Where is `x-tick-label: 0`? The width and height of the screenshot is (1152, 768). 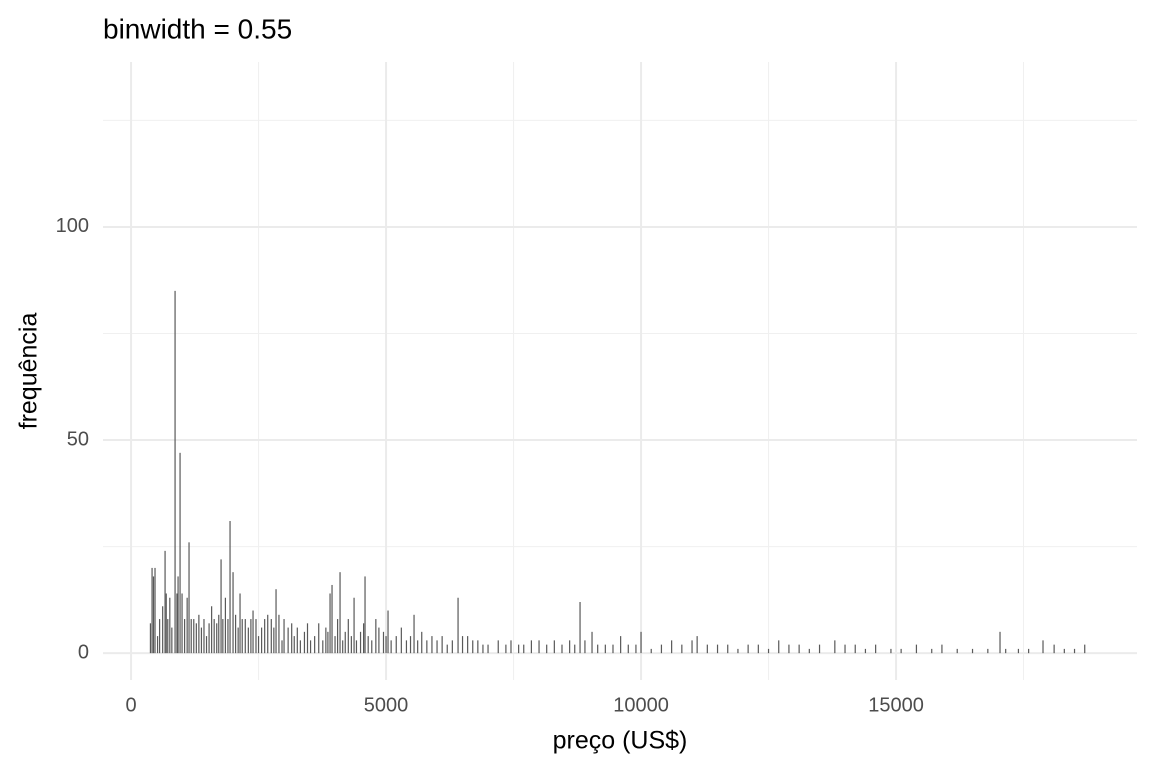
x-tick-label: 0 is located at coordinates (130, 705).